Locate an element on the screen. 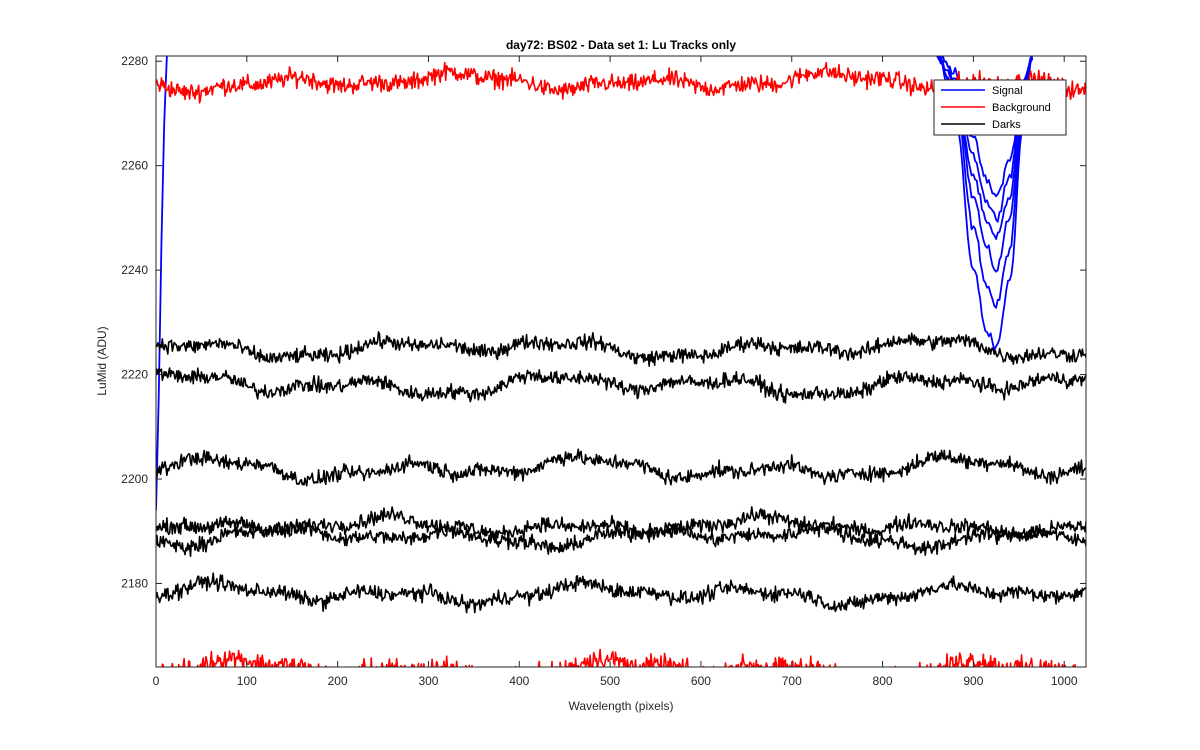 The height and width of the screenshot is (750, 1200). x-tick-label: 900 is located at coordinates (973, 681).